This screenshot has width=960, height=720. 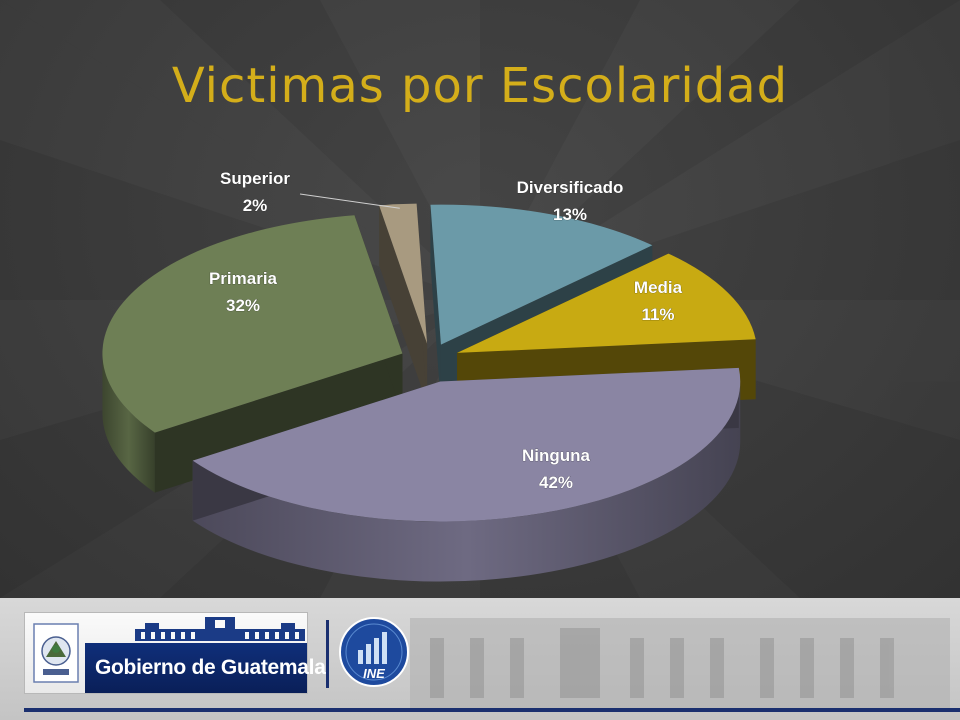 I want to click on ine-logo-icon: INE, so click(x=374, y=652).